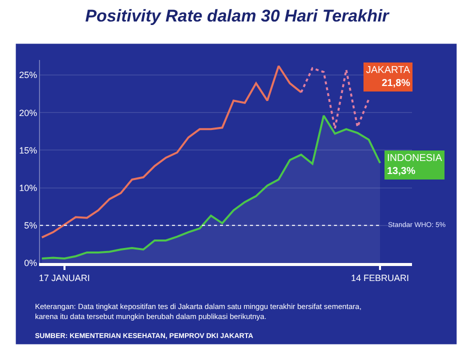  What do you see at coordinates (31, 225) in the screenshot?
I see `y-tick-label: 5%` at bounding box center [31, 225].